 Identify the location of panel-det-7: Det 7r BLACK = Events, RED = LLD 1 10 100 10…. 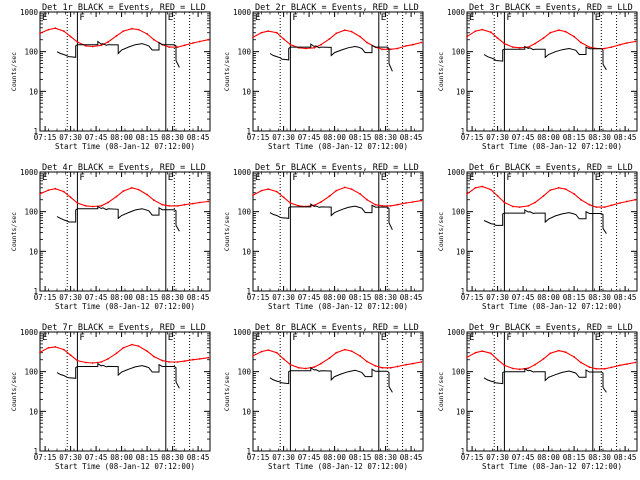
(110, 397).